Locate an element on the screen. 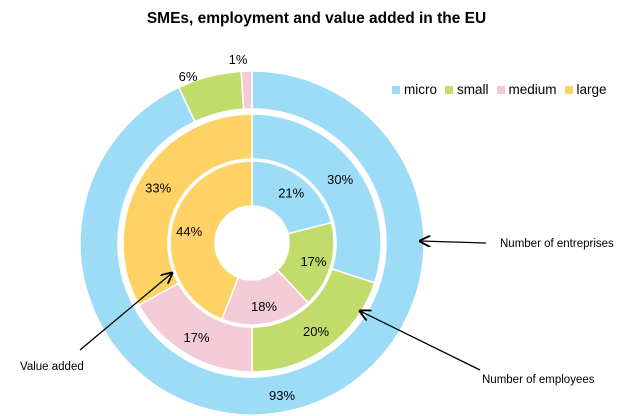 Image resolution: width=633 pixels, height=416 pixels. annotation-middle: Number of employees is located at coordinates (538, 380).